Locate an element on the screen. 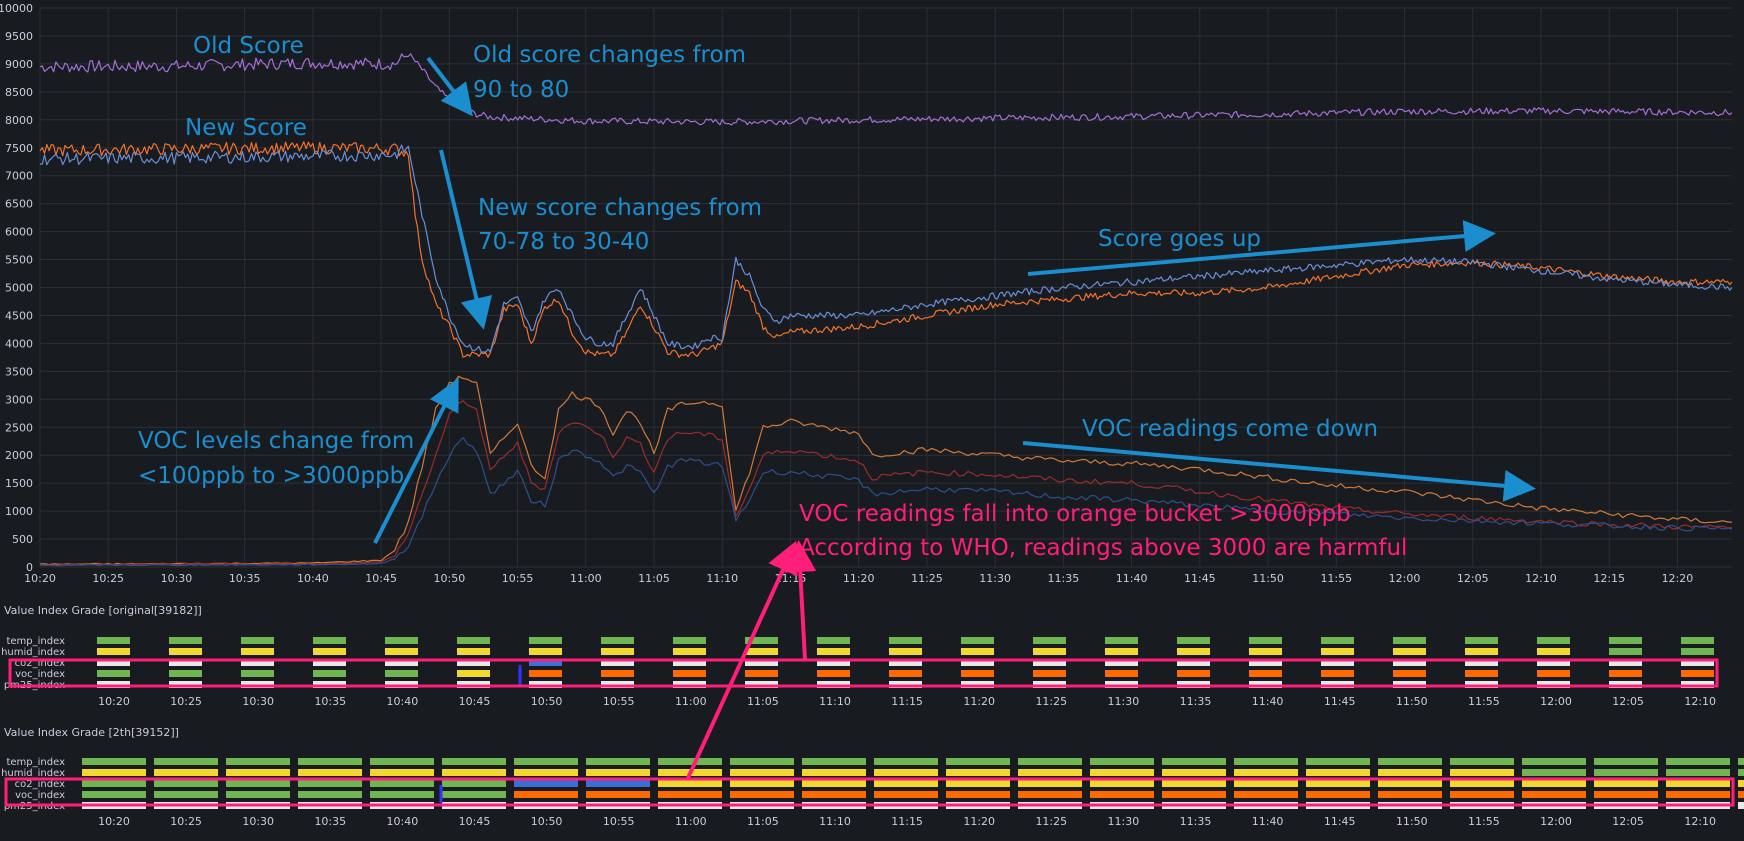  series-line-old-score is located at coordinates (886, 89).